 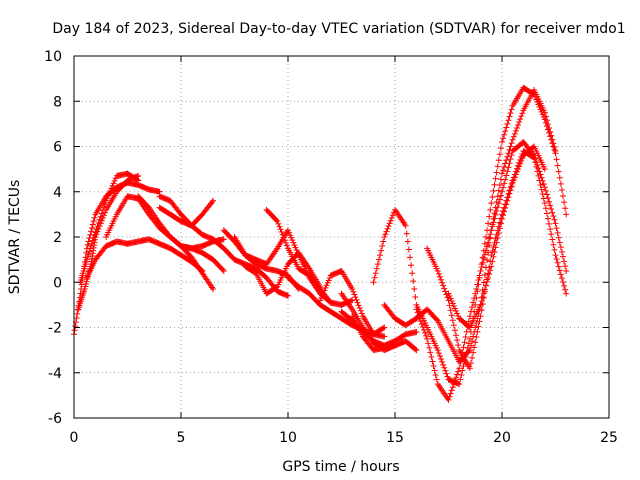 What do you see at coordinates (55, 329) in the screenshot?
I see `y-tick-label: -2` at bounding box center [55, 329].